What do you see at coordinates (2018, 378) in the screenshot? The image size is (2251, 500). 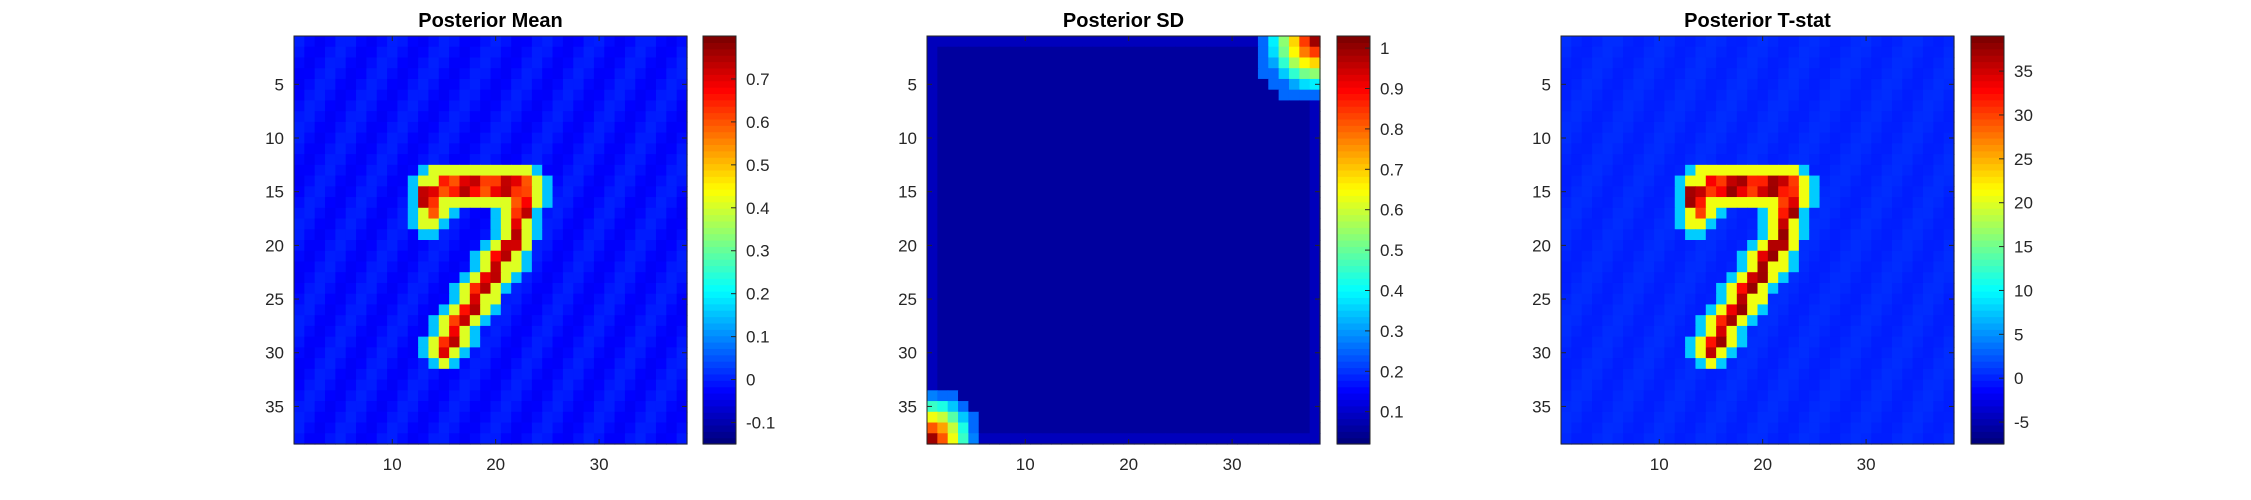 I see `colorbar-tick-label: 0` at bounding box center [2018, 378].